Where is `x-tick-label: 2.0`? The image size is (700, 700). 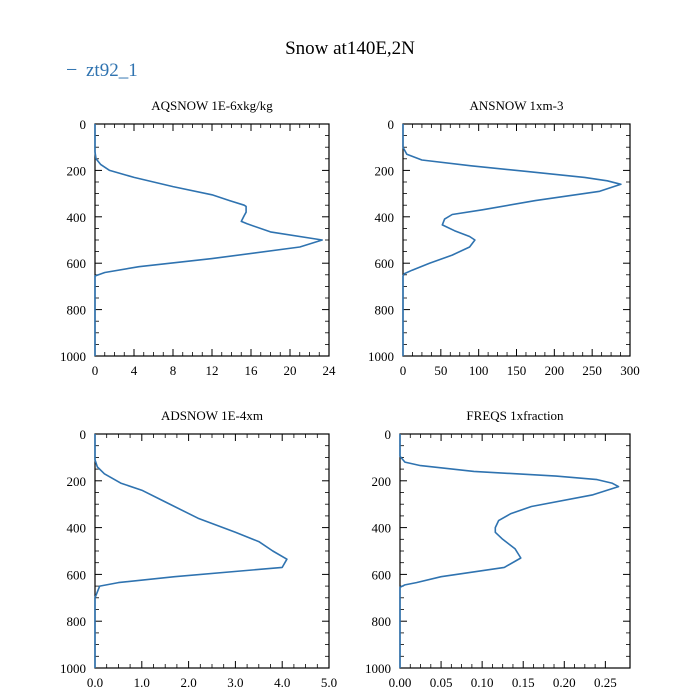 x-tick-label: 2.0 is located at coordinates (188, 682).